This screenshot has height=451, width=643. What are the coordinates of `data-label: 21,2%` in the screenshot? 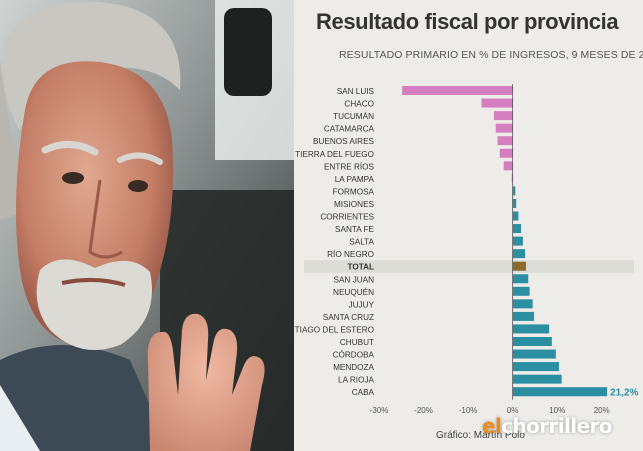 It's located at (624, 393).